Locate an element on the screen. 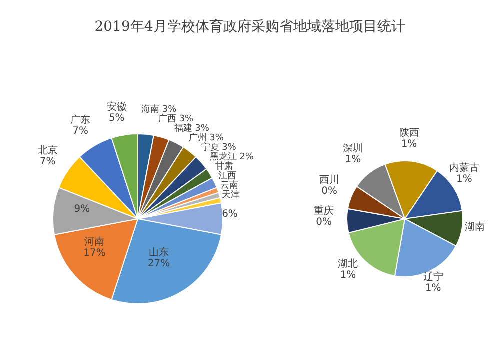 The image size is (500, 362). slice-label: 西川 is located at coordinates (330, 180).